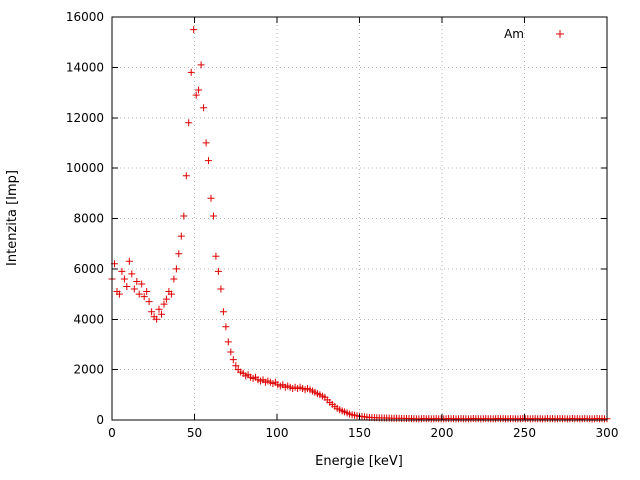 The image size is (640, 480). Describe the element at coordinates (88, 269) in the screenshot. I see `y-tick-label: 6000` at that location.